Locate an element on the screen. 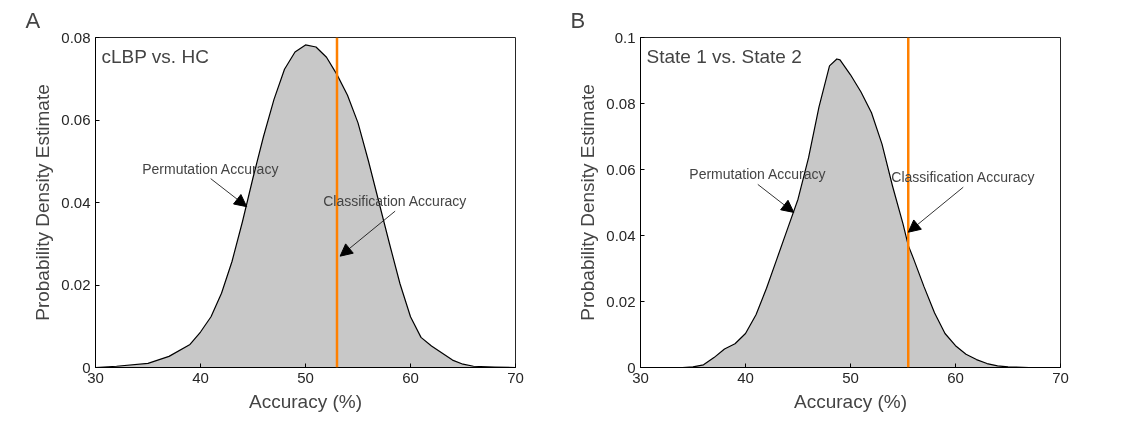  y-tick-label: 0.1 is located at coordinates (625, 37).